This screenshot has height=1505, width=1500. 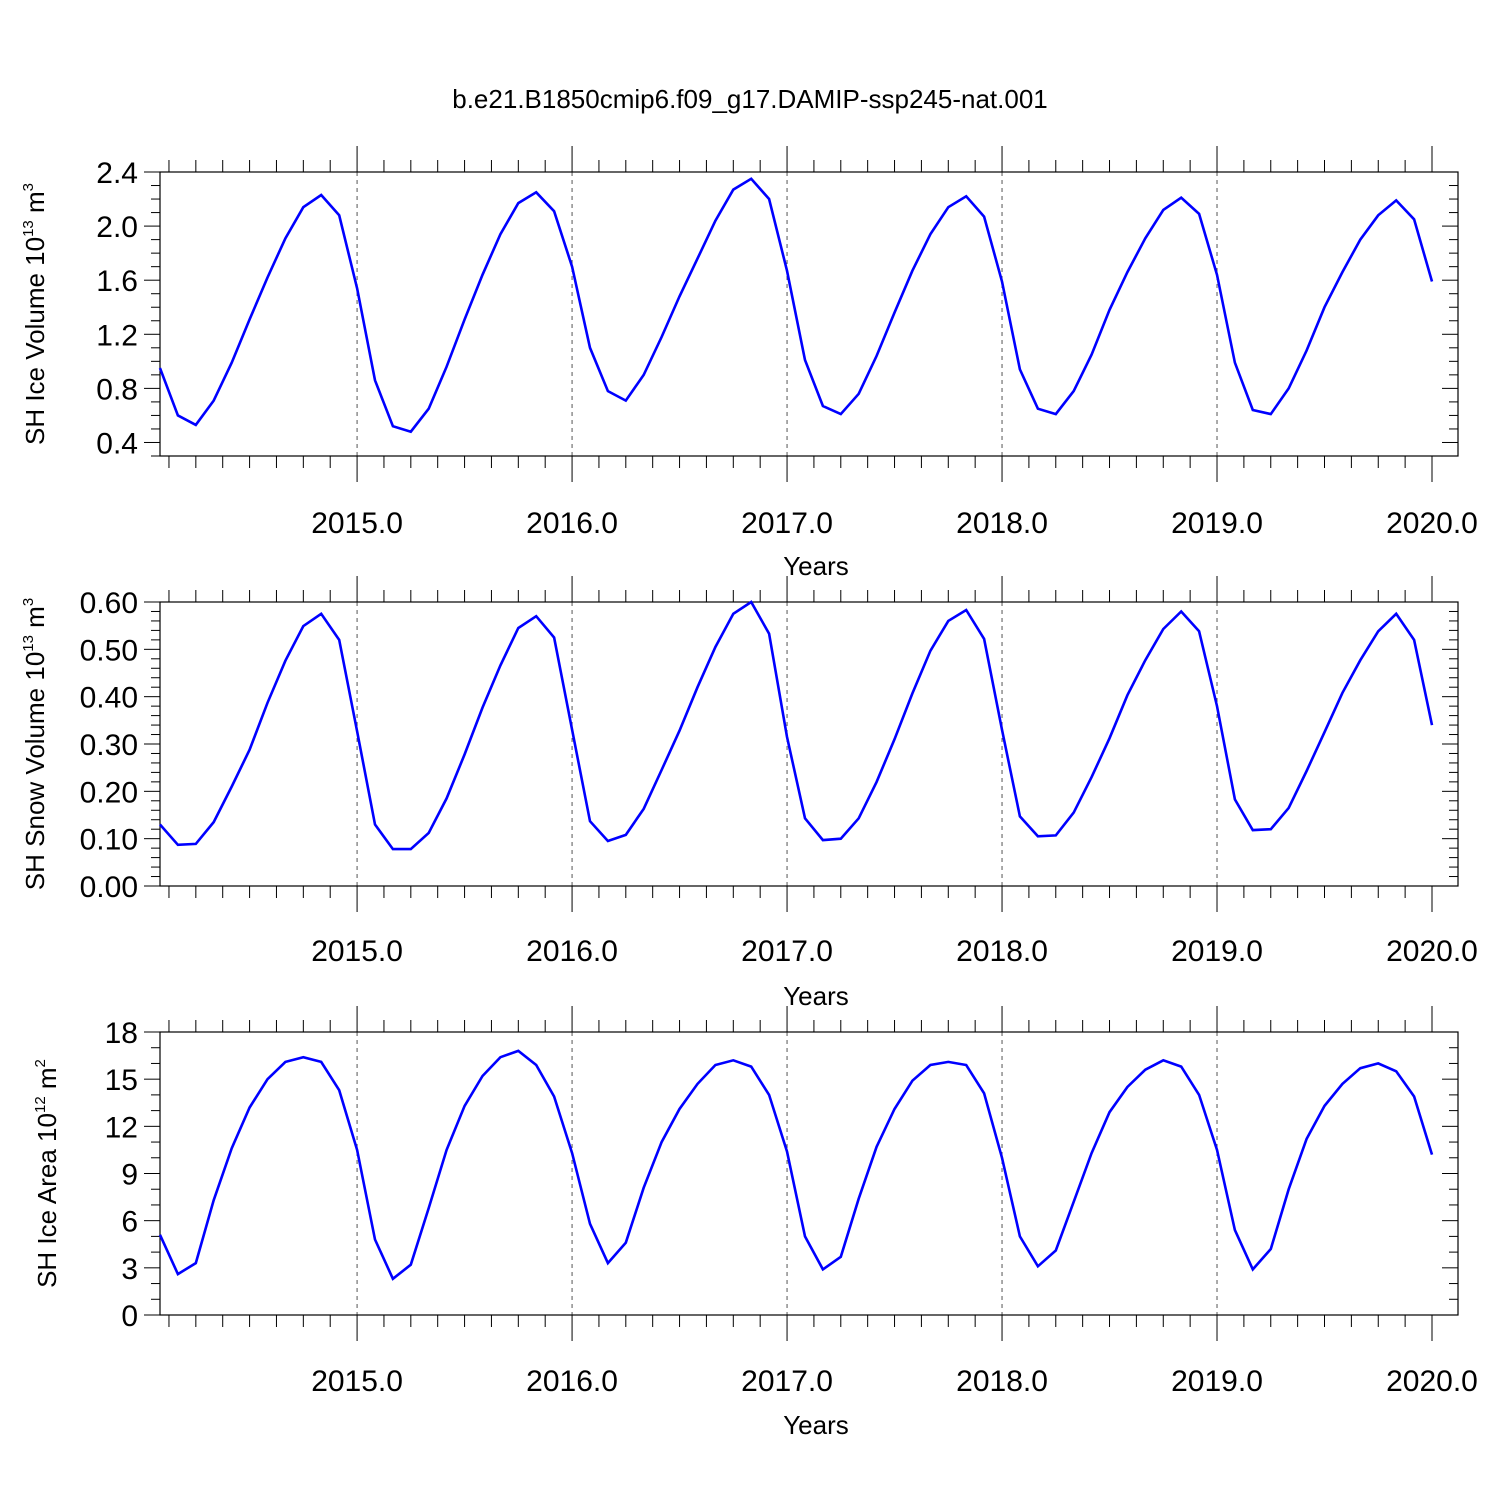 I want to click on y-axis-label: SH Snow Volume 1013 m3, so click(x=35, y=744).